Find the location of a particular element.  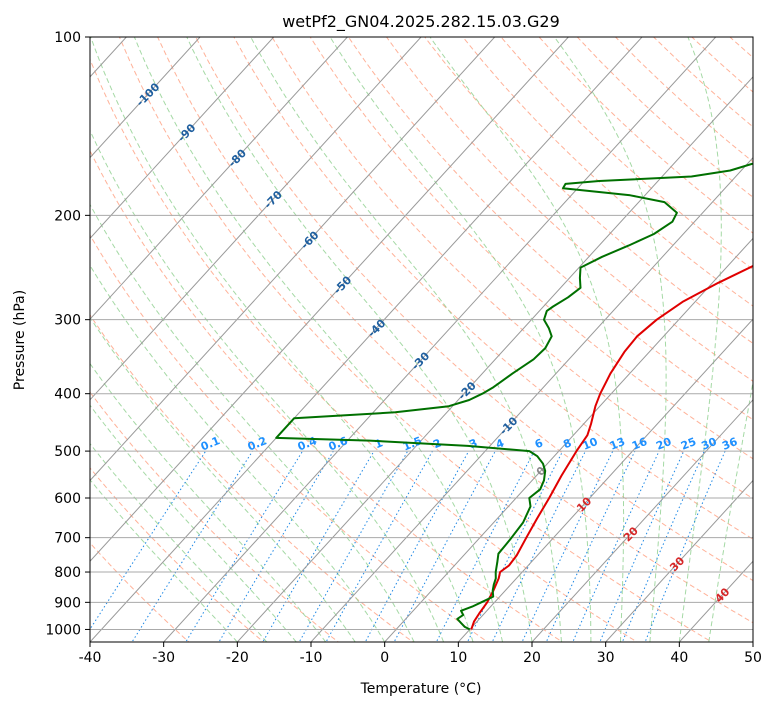

mixing-ratio-label: 8 is located at coordinates (567, 443).